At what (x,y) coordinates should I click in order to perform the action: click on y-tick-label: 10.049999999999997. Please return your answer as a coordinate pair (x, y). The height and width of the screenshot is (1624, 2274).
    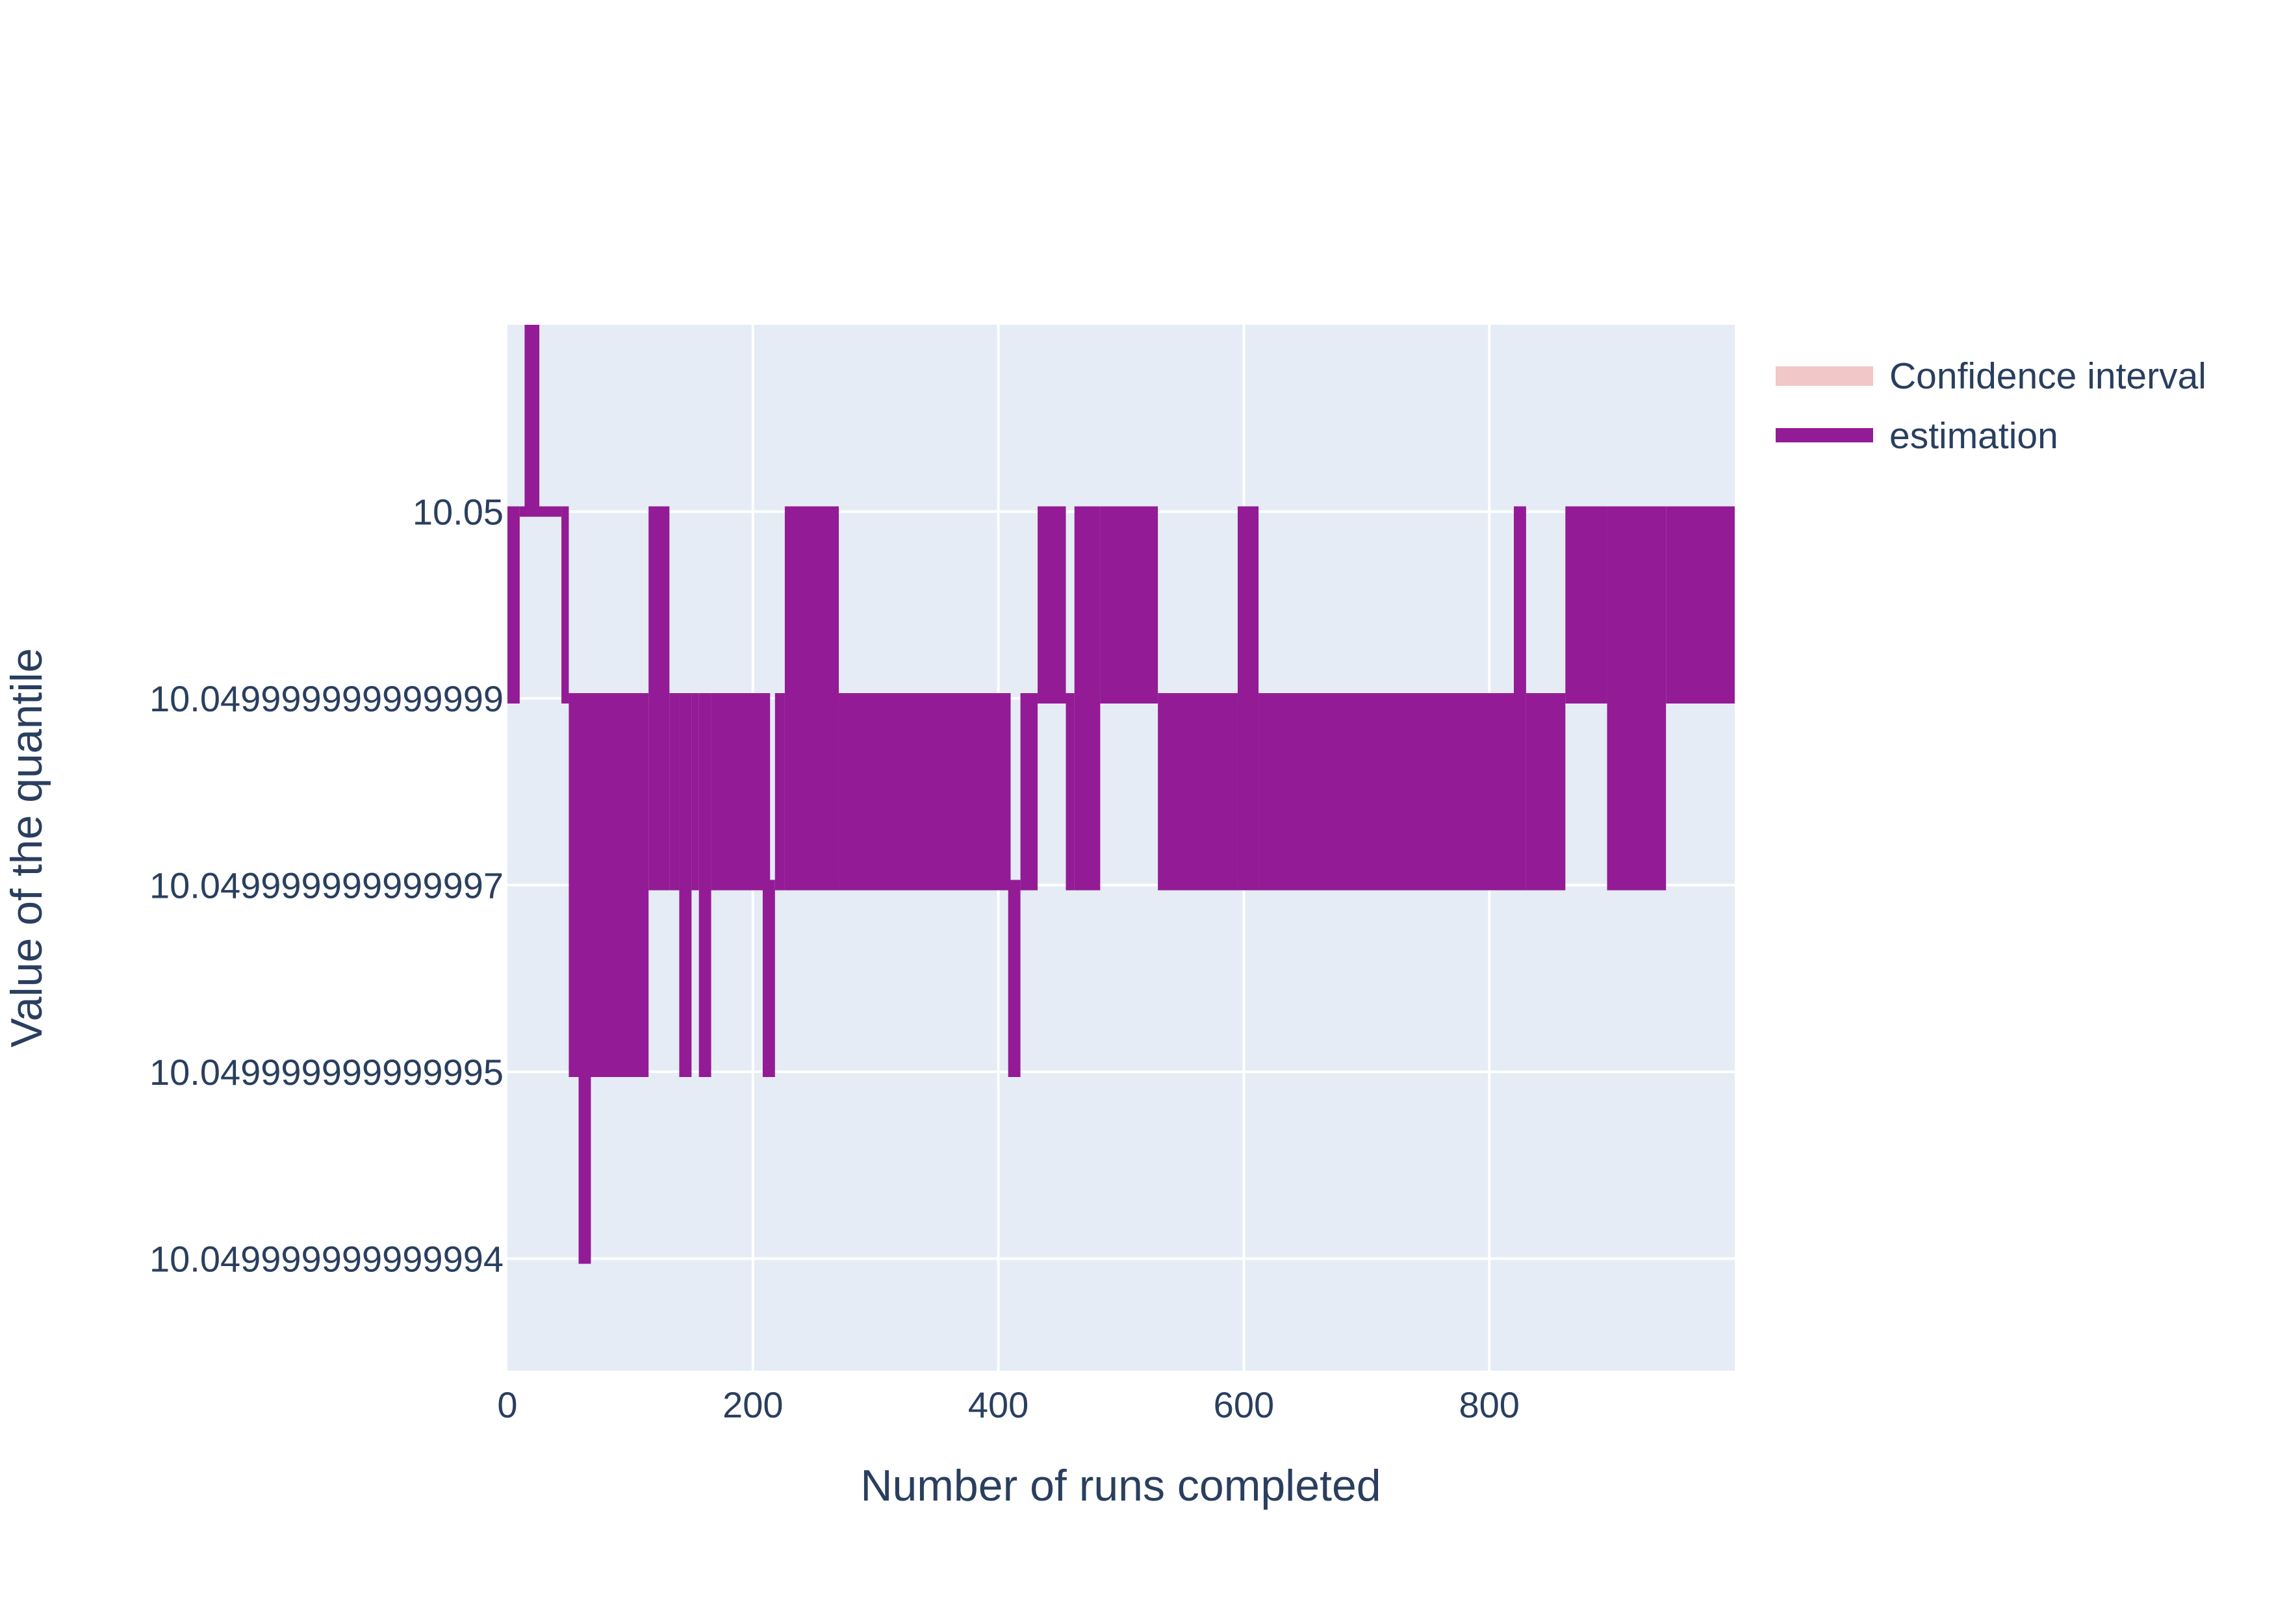
    Looking at the image, I should click on (326, 885).